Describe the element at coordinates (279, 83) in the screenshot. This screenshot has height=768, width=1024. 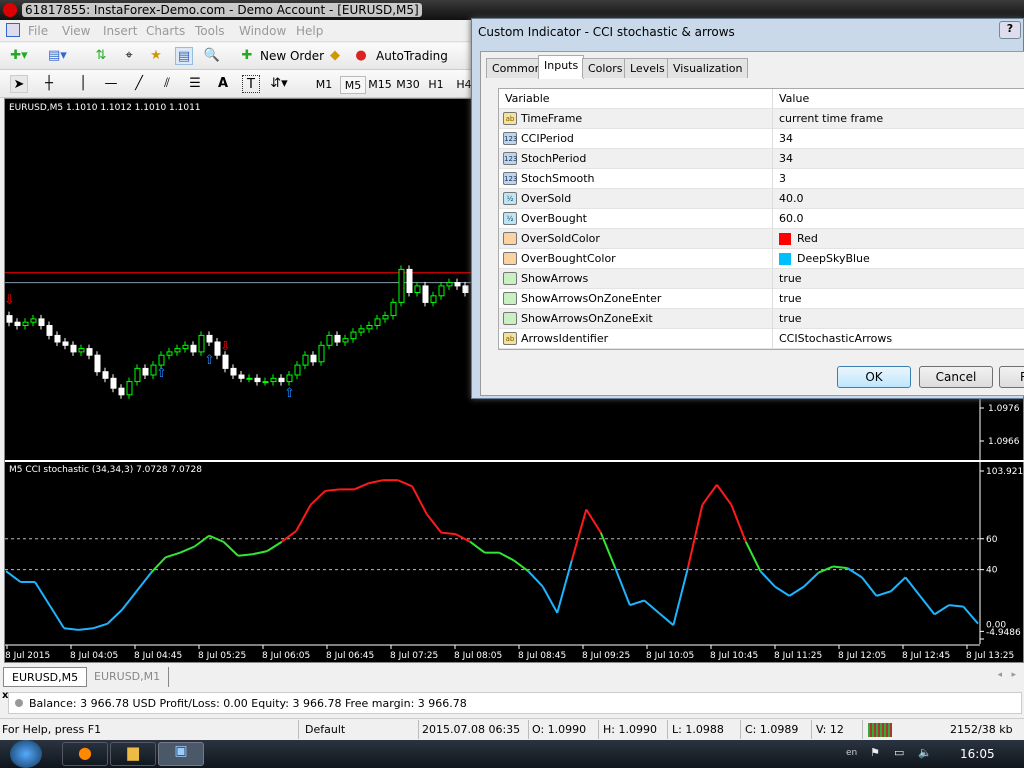
I see `arrows-icon: ⇵▾` at that location.